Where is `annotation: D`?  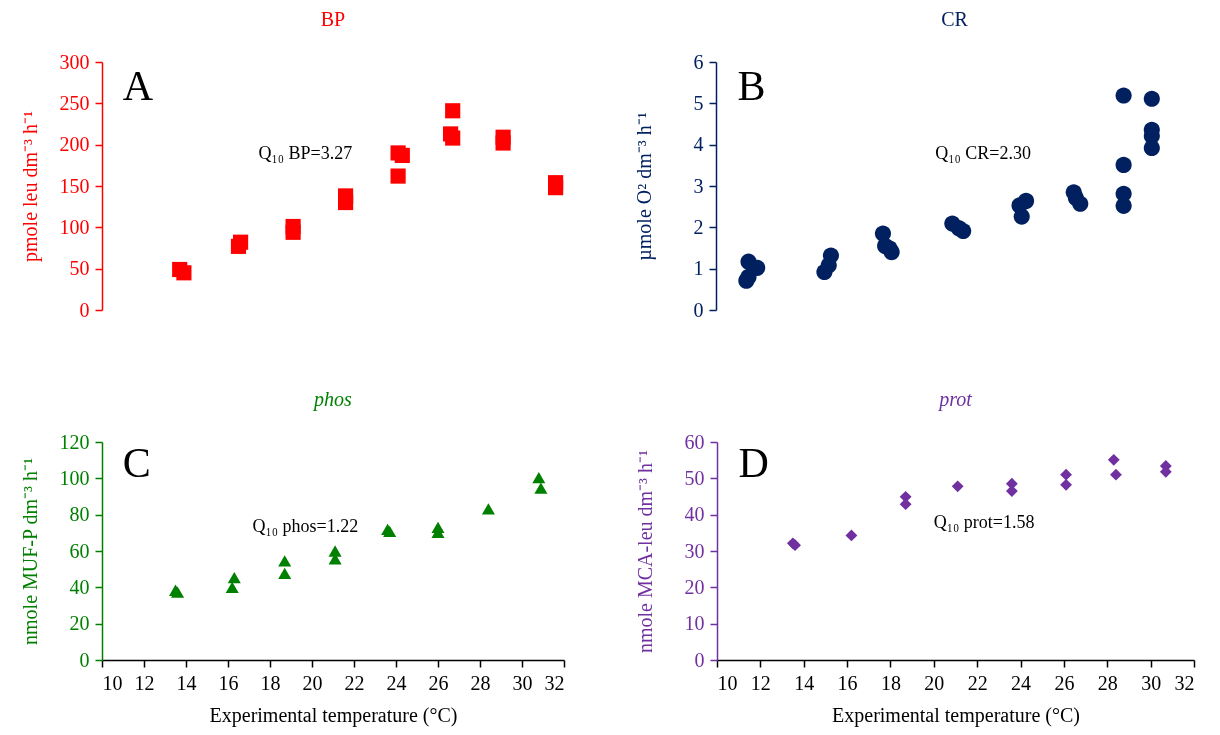 annotation: D is located at coordinates (753, 462).